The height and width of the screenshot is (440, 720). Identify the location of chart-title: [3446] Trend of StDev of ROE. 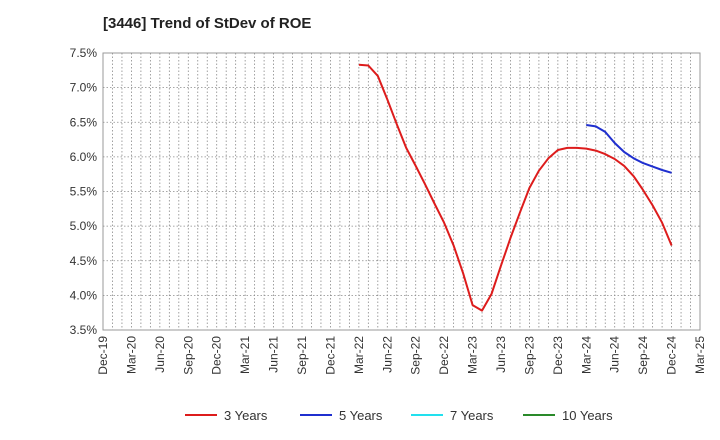
(207, 23).